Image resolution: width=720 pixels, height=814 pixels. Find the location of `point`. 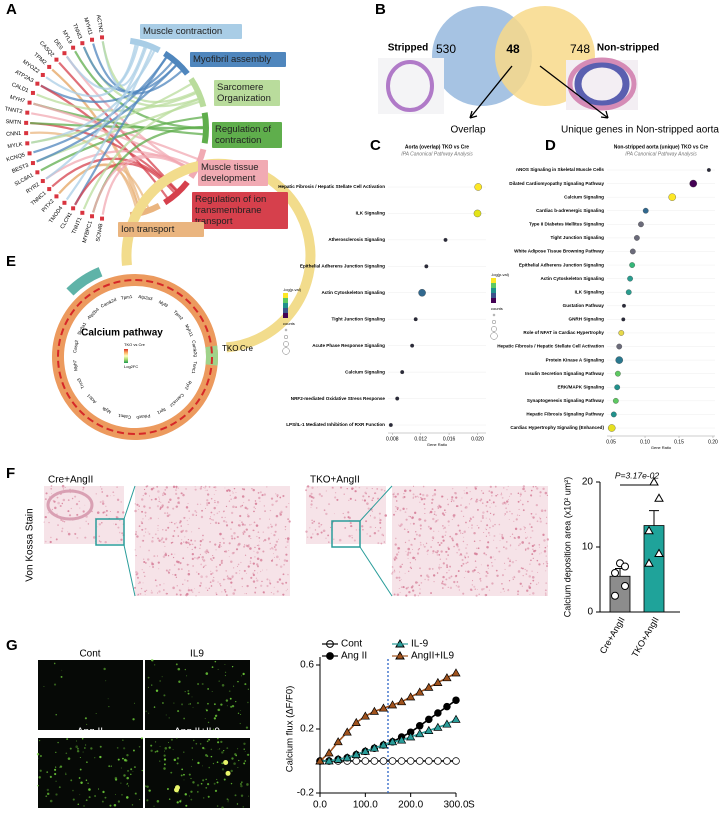

point is located at coordinates (659, 552).